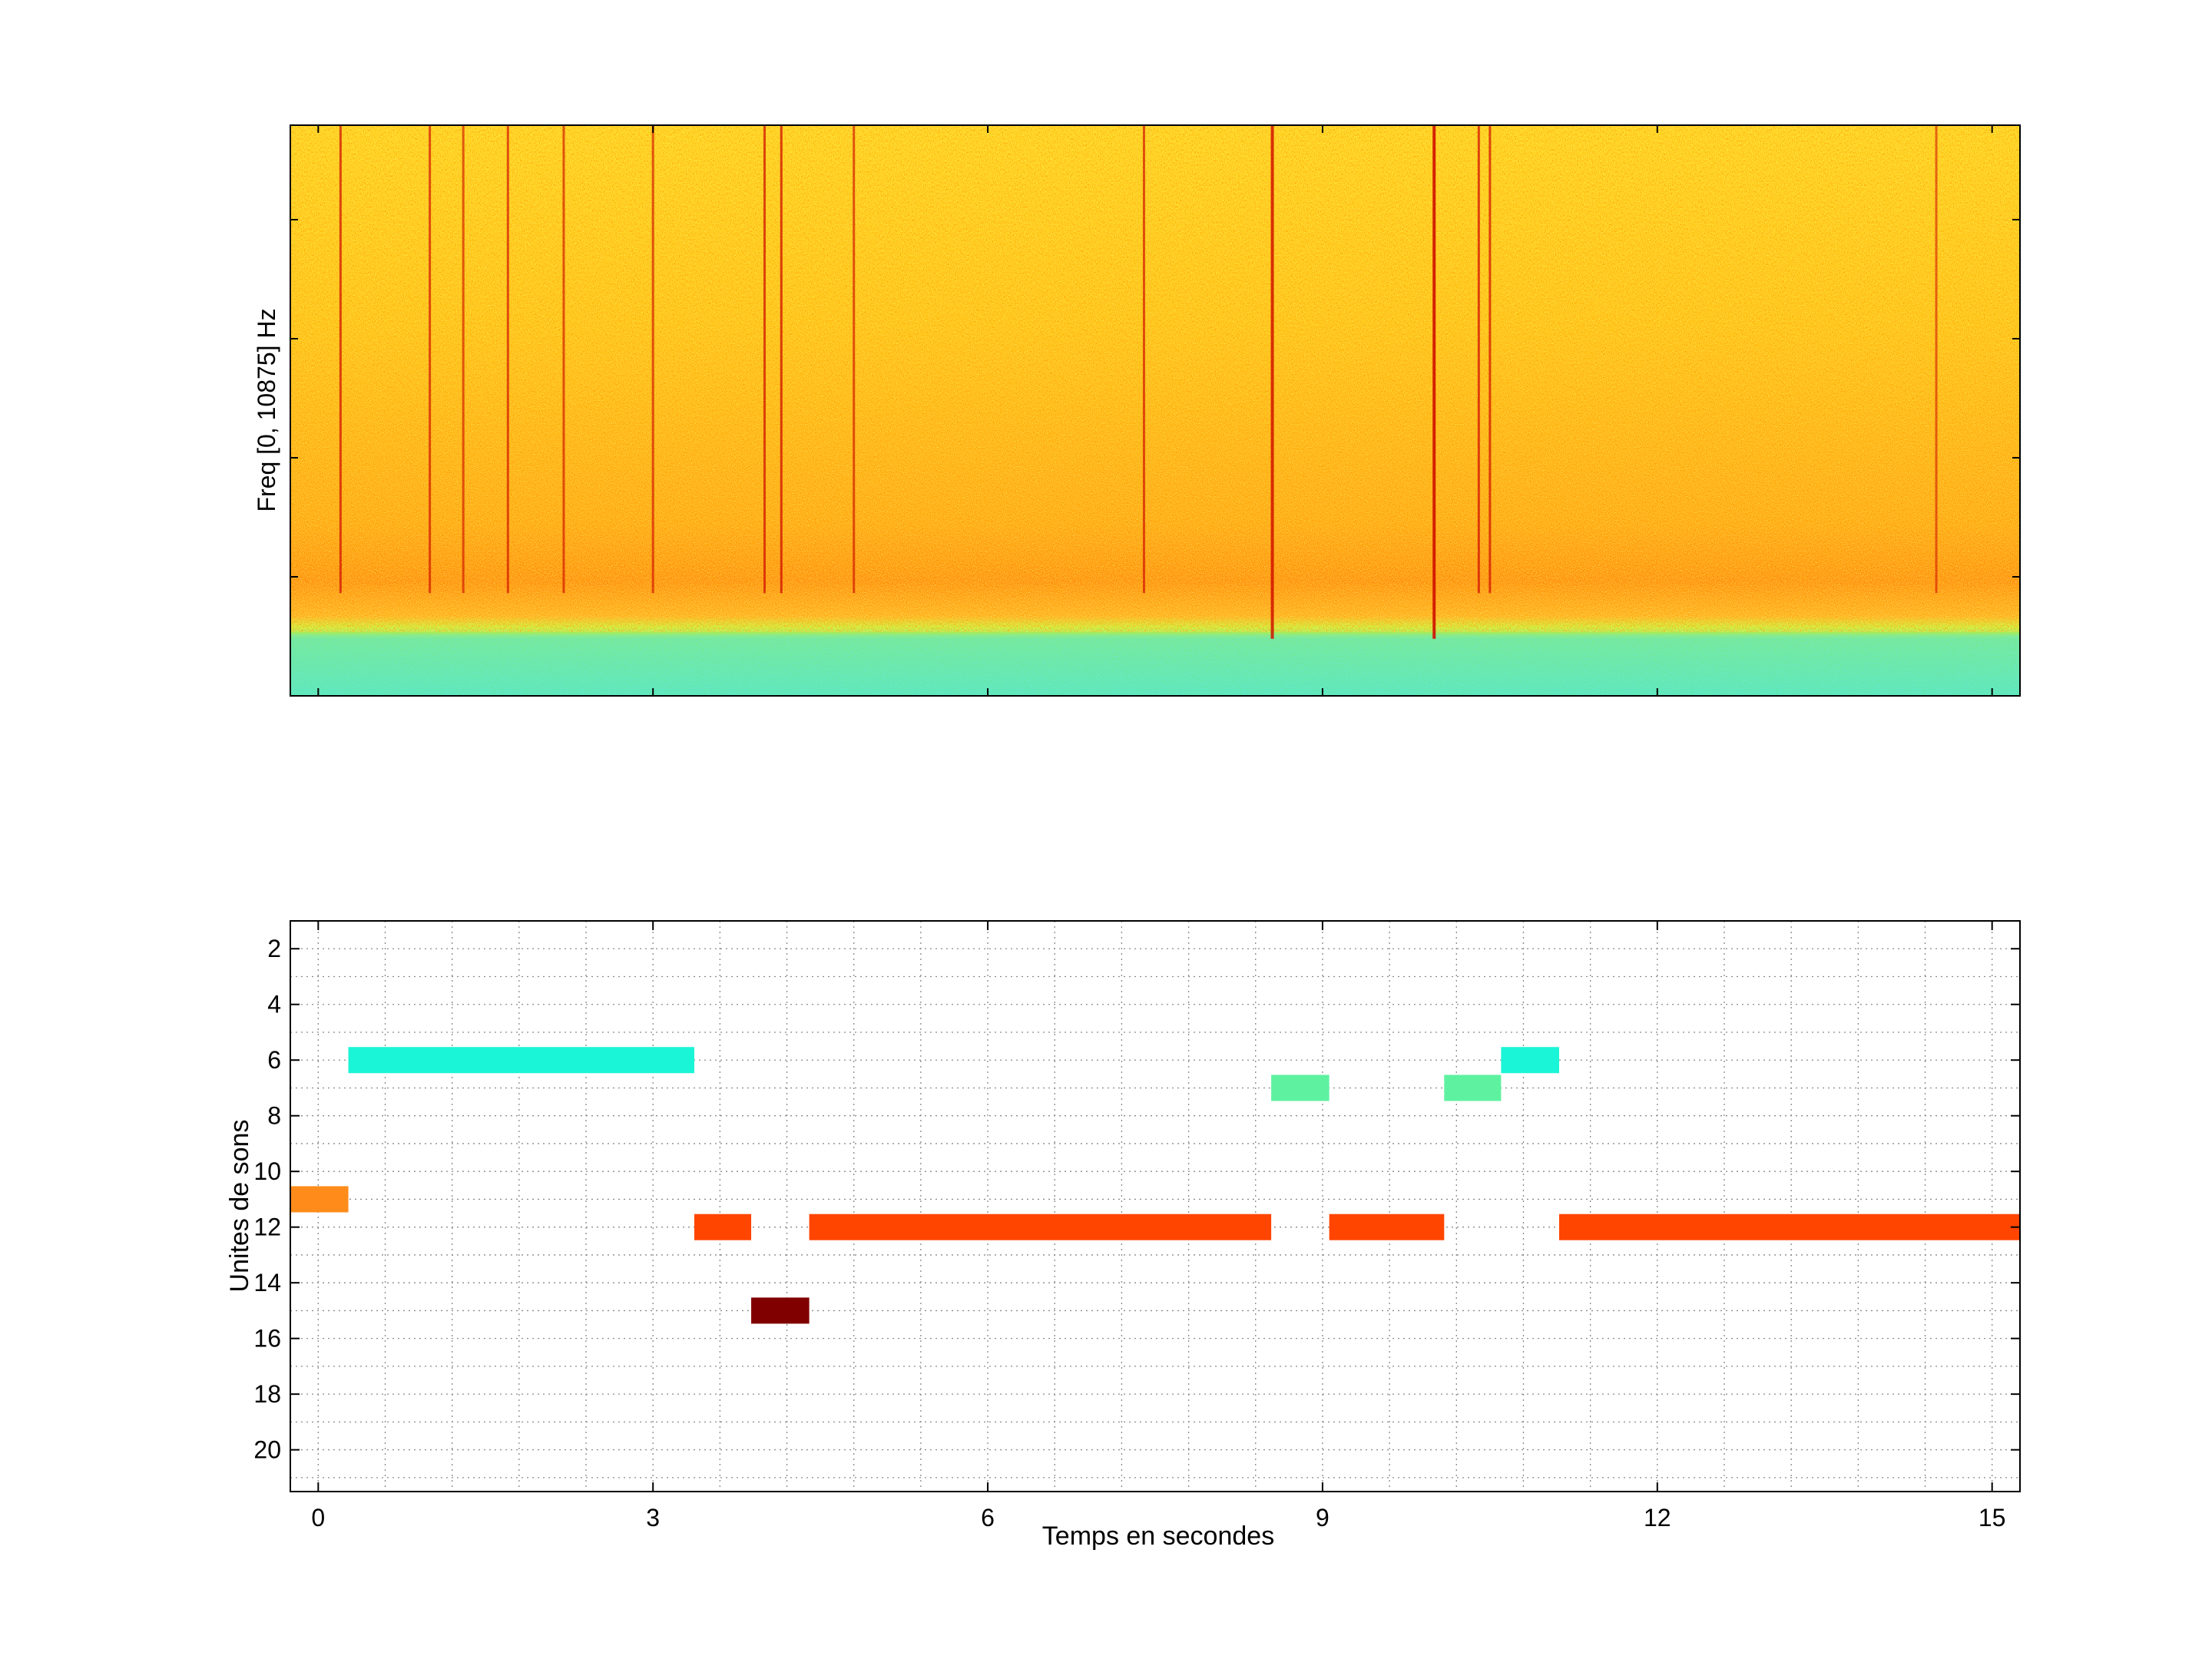  I want to click on units-xlabel: Temps en secondes, so click(1158, 1536).